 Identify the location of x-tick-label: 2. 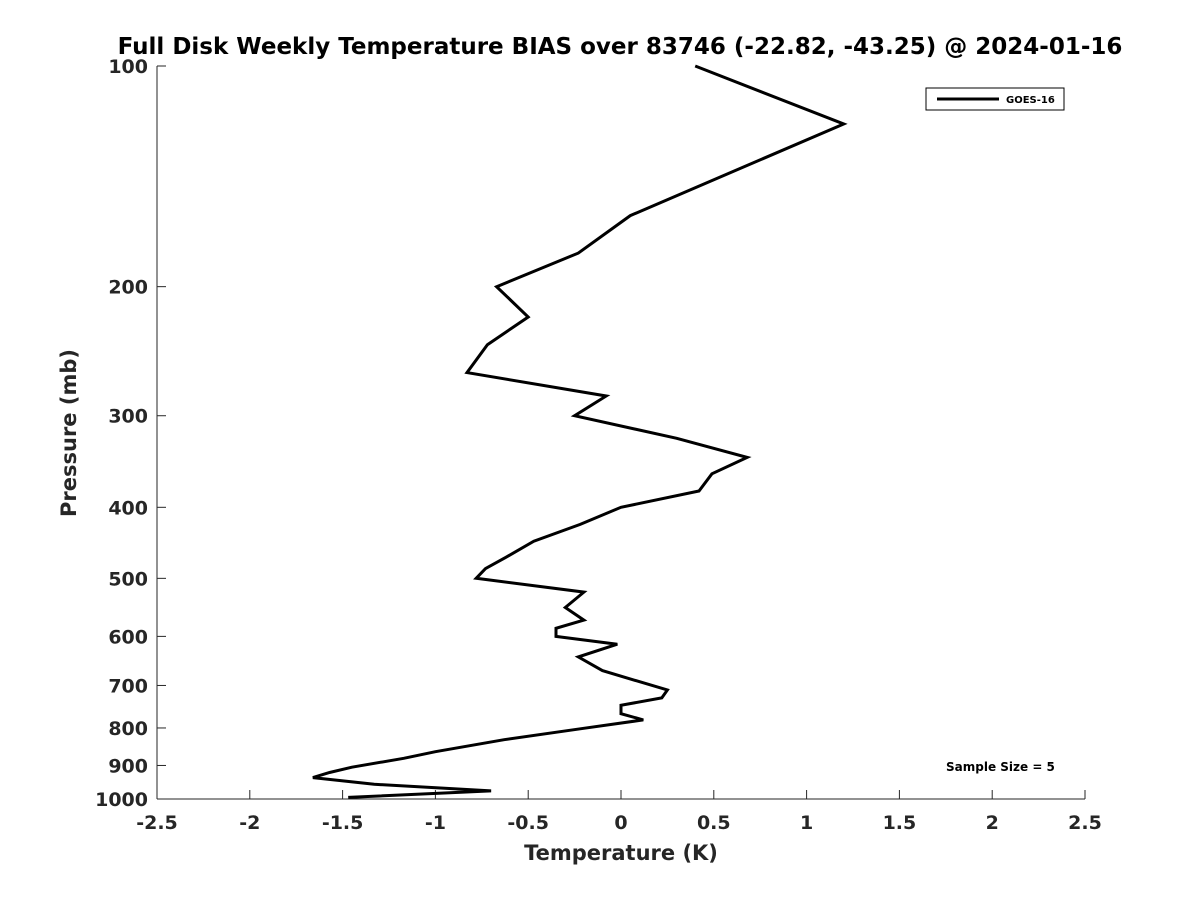
(992, 823).